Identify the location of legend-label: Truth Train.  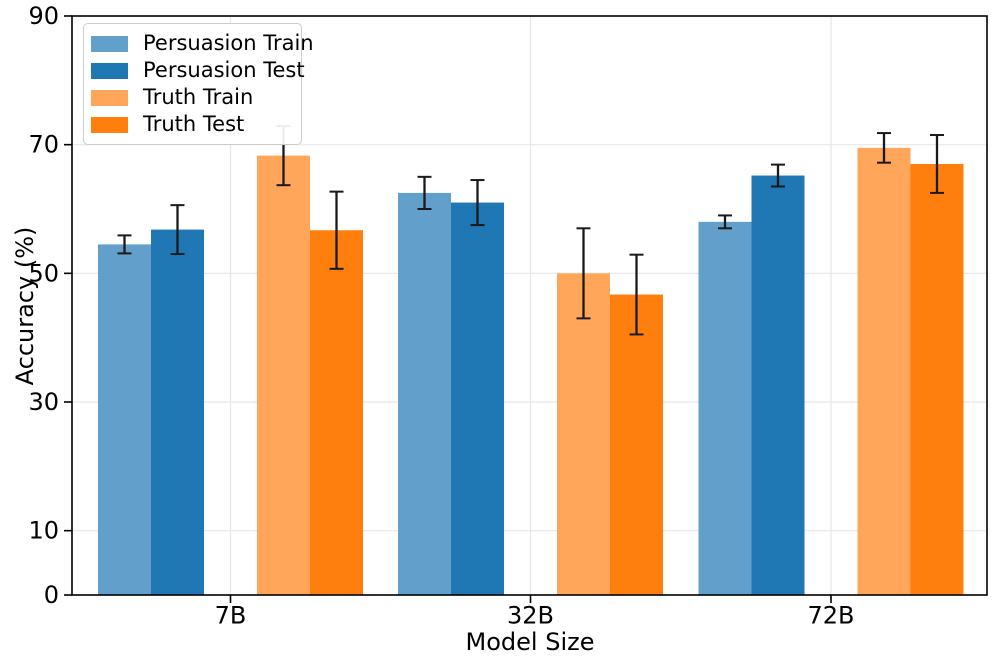
(198, 97).